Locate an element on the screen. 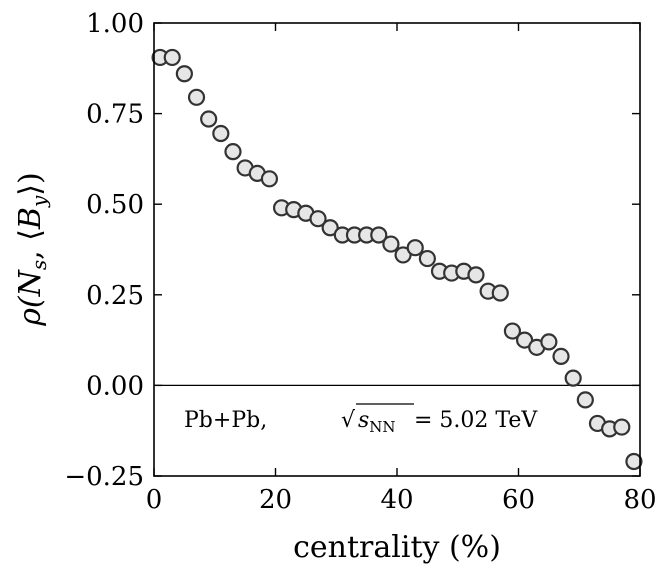  y-tick-label: −0.25 is located at coordinates (104, 477).